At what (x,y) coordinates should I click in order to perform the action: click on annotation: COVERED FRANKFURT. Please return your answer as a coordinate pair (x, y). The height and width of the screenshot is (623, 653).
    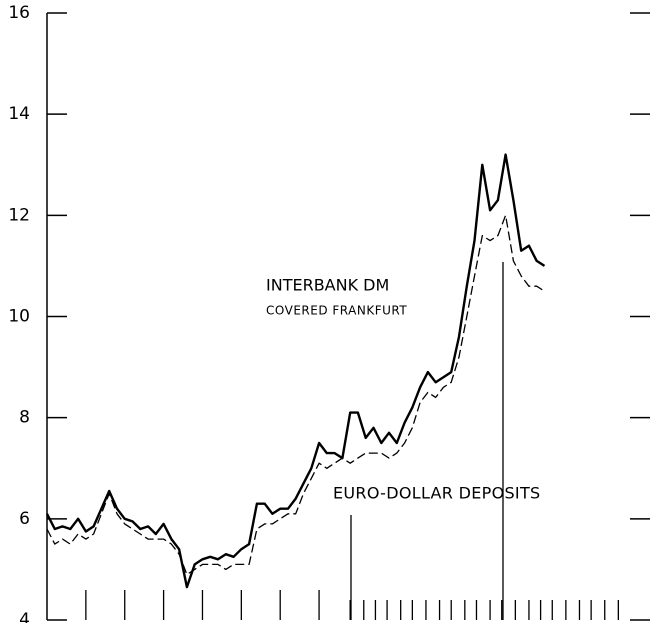
    Looking at the image, I should click on (336, 311).